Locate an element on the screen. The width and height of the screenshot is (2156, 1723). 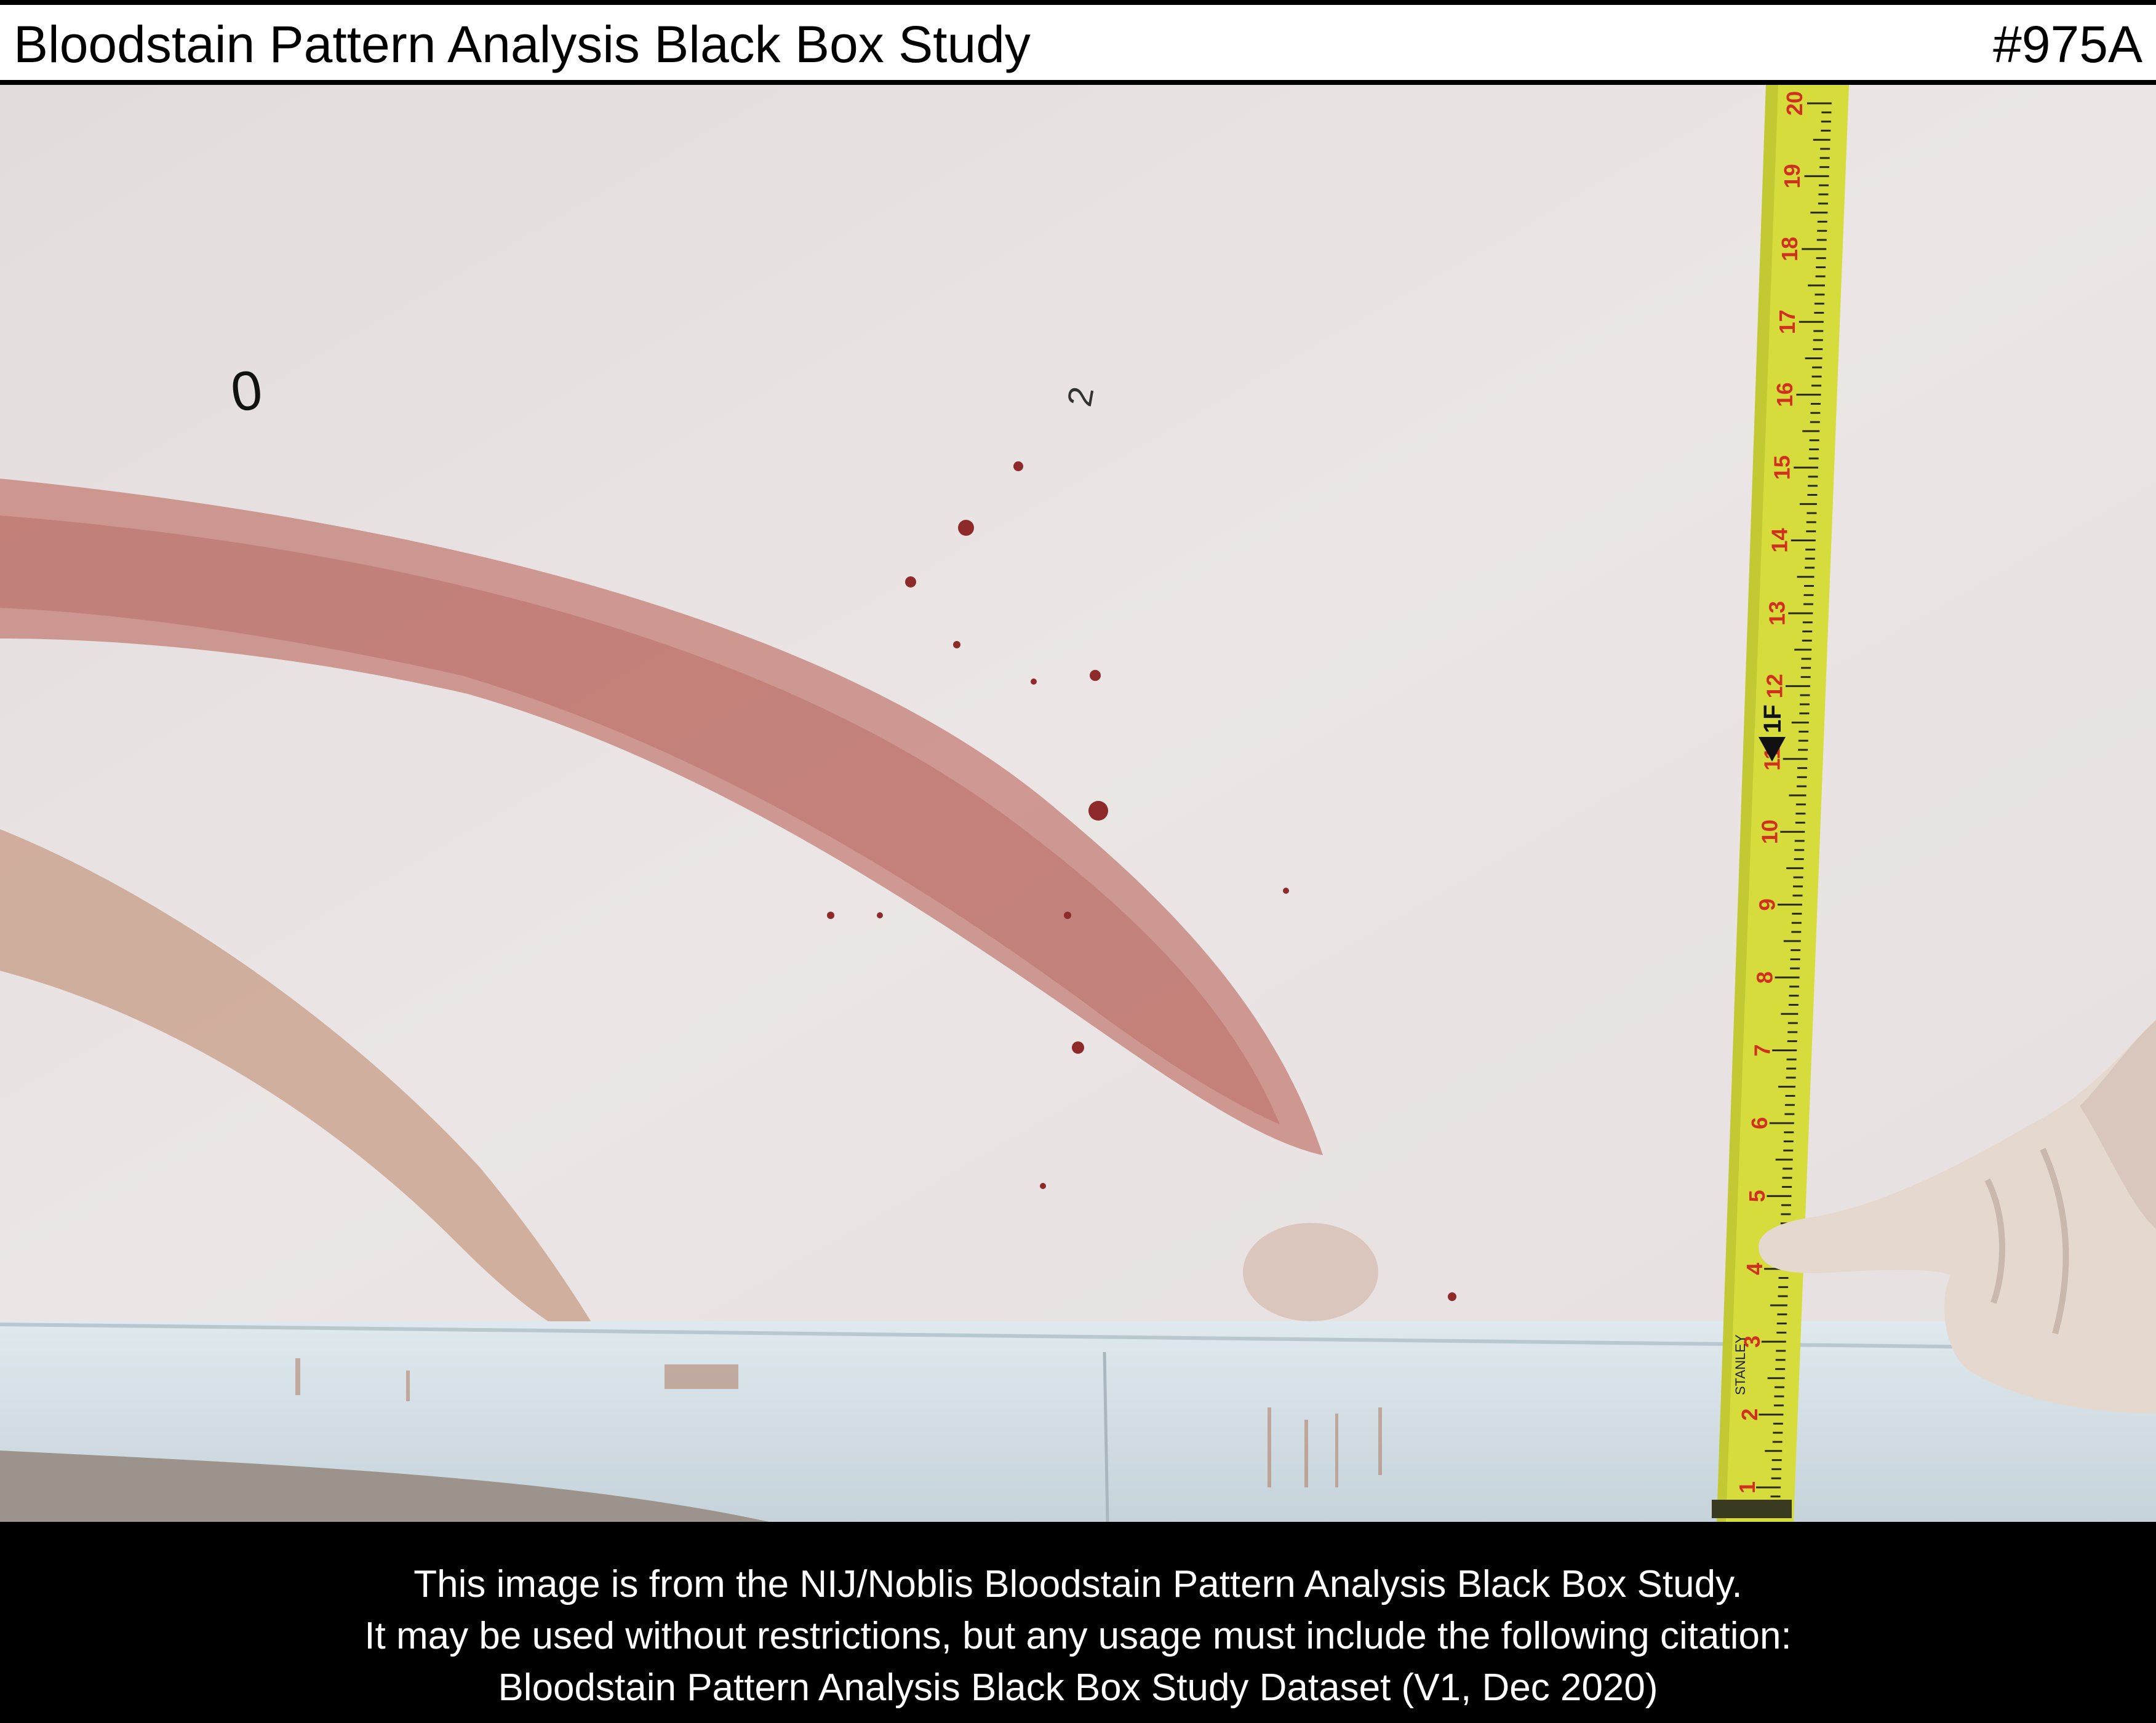
svg-text: 16 is located at coordinates (1784, 395).